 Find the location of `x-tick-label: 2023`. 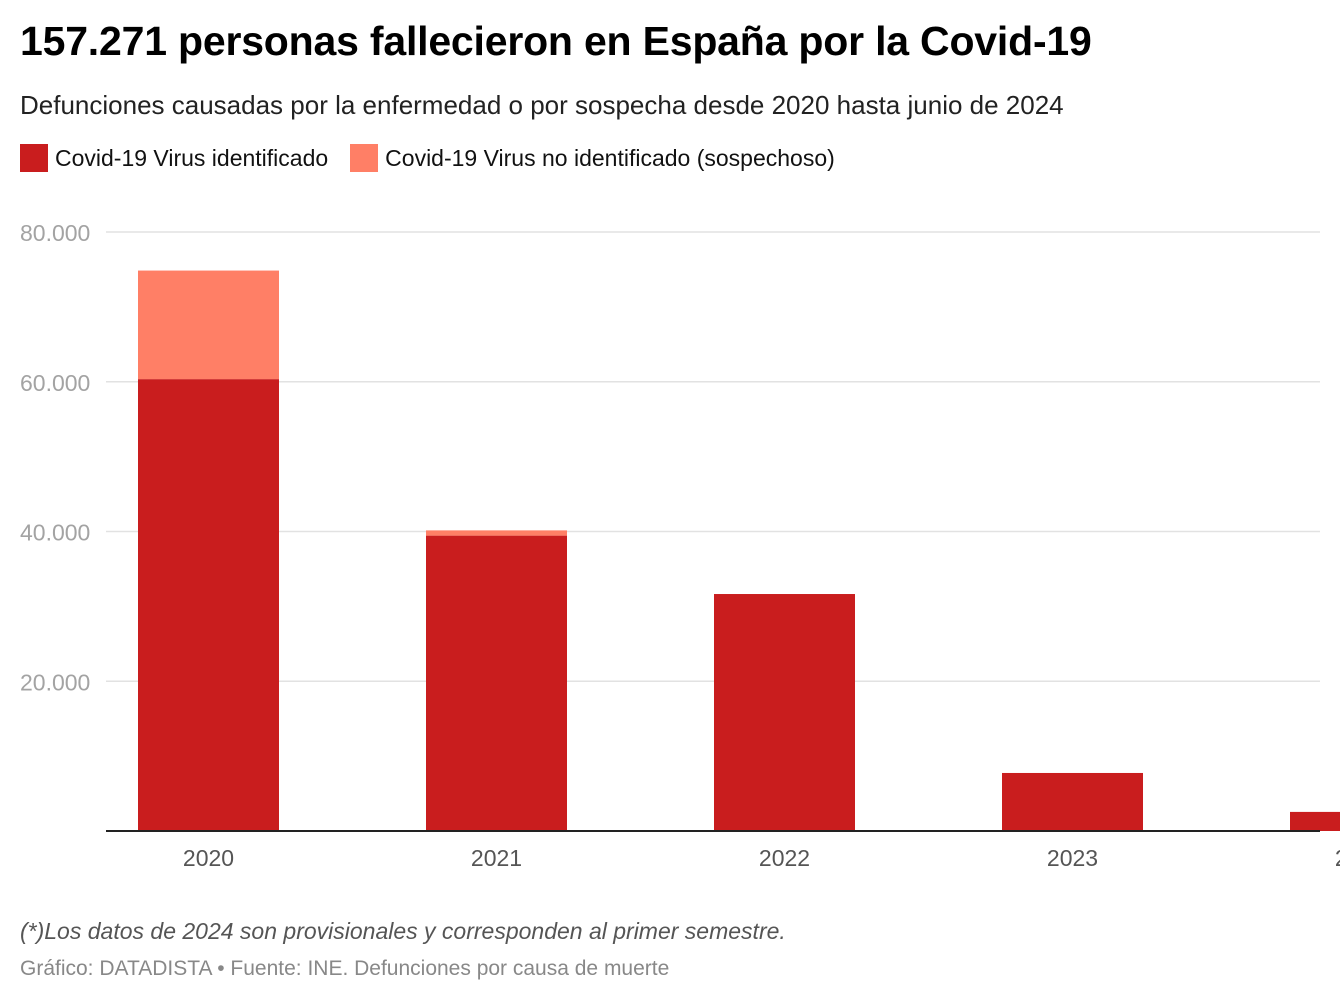

x-tick-label: 2023 is located at coordinates (1072, 858).